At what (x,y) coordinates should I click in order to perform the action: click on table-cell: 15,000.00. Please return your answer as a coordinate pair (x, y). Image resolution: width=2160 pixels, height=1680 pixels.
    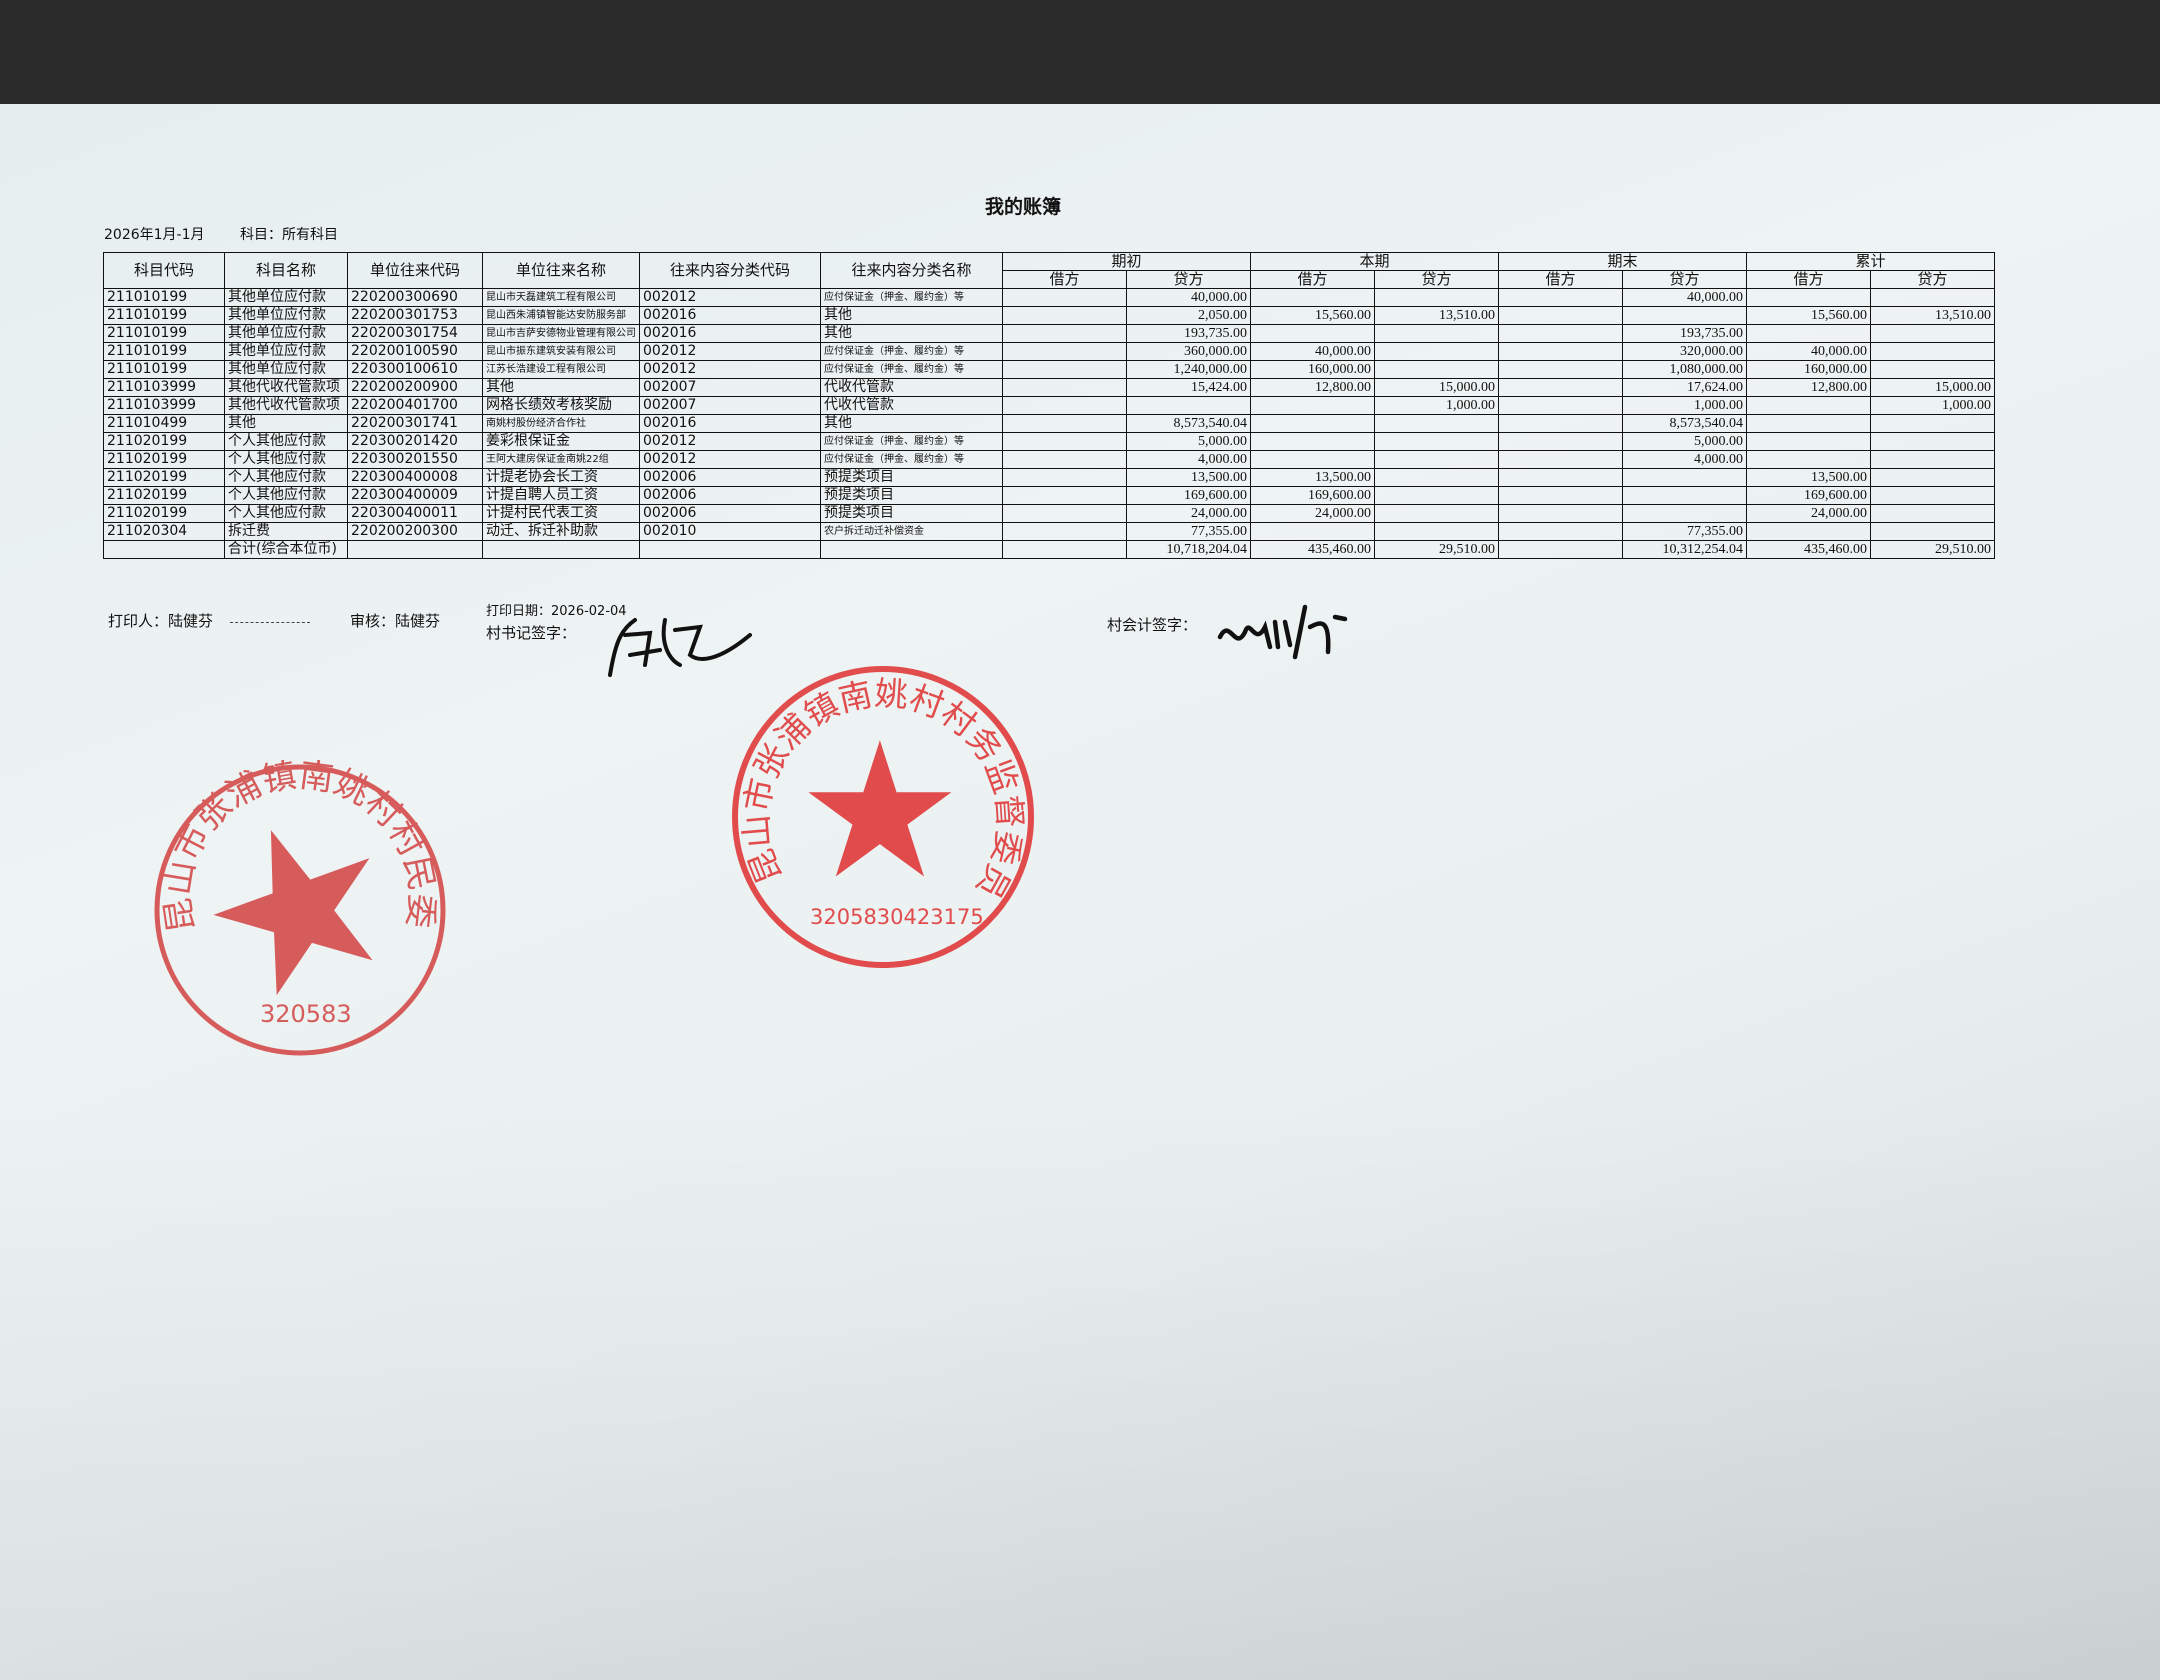
    Looking at the image, I should click on (1436, 387).